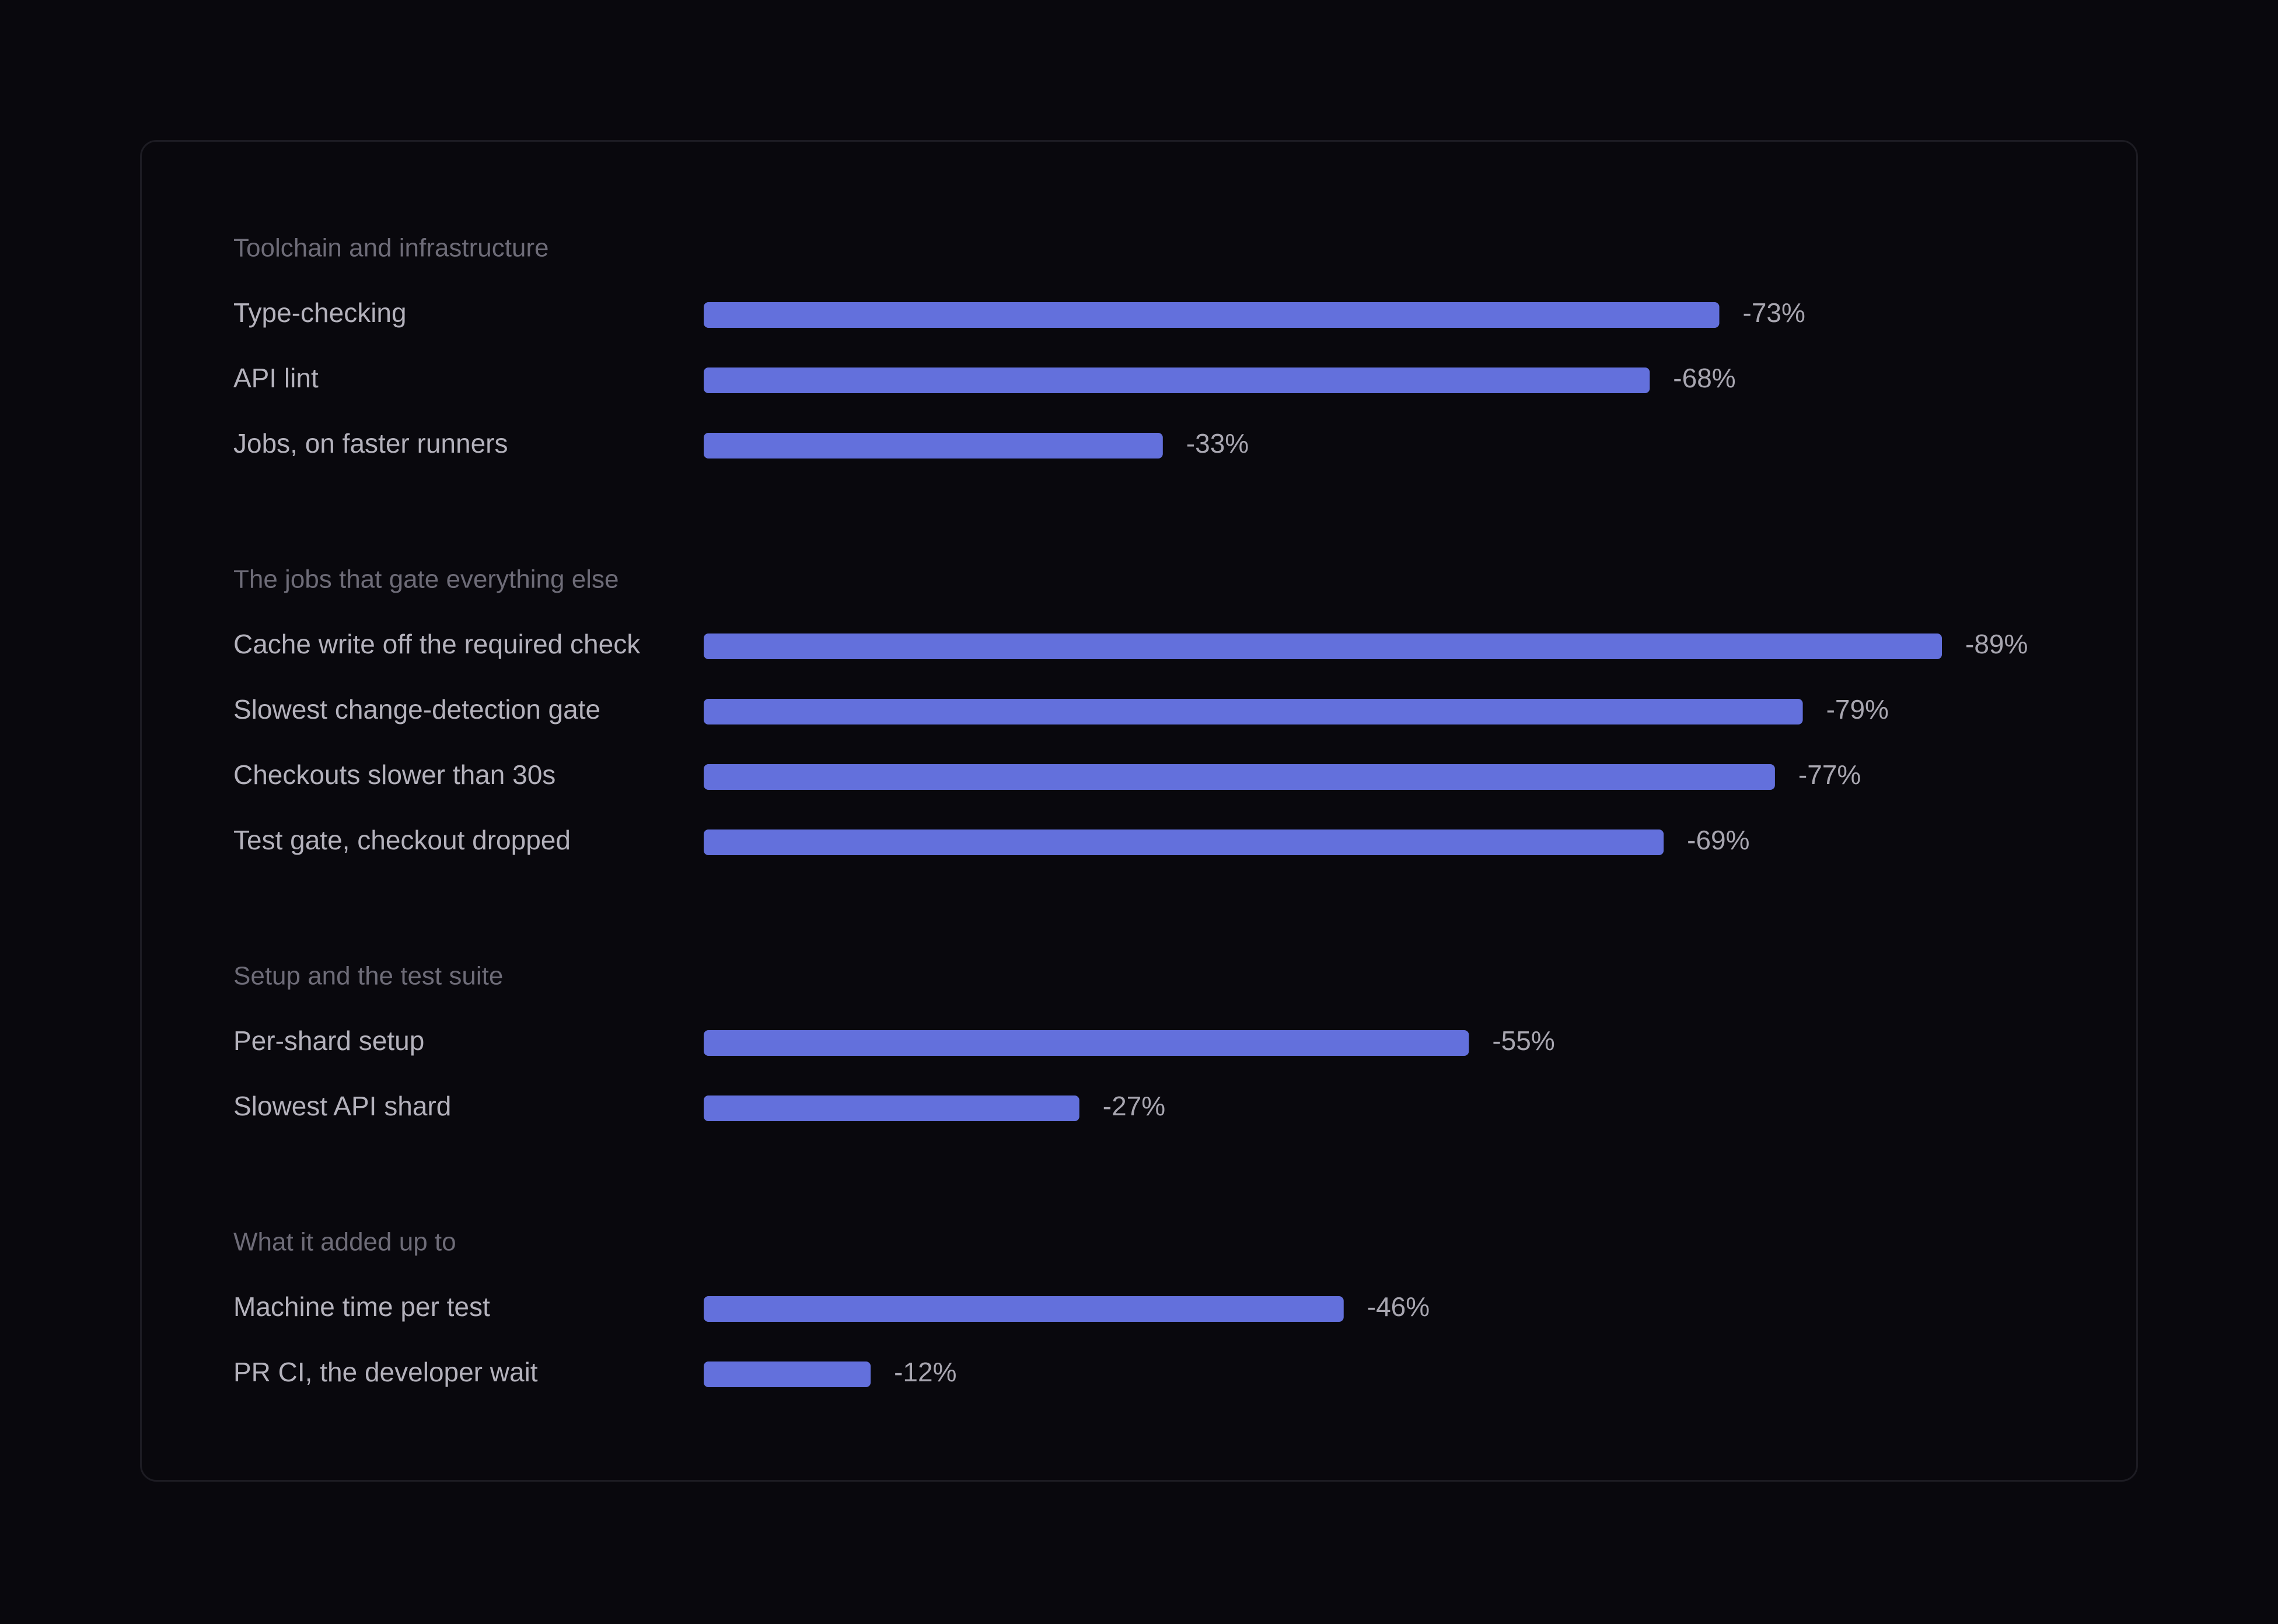  I want to click on group-title: The jobs that gate everything else, so click(426, 579).